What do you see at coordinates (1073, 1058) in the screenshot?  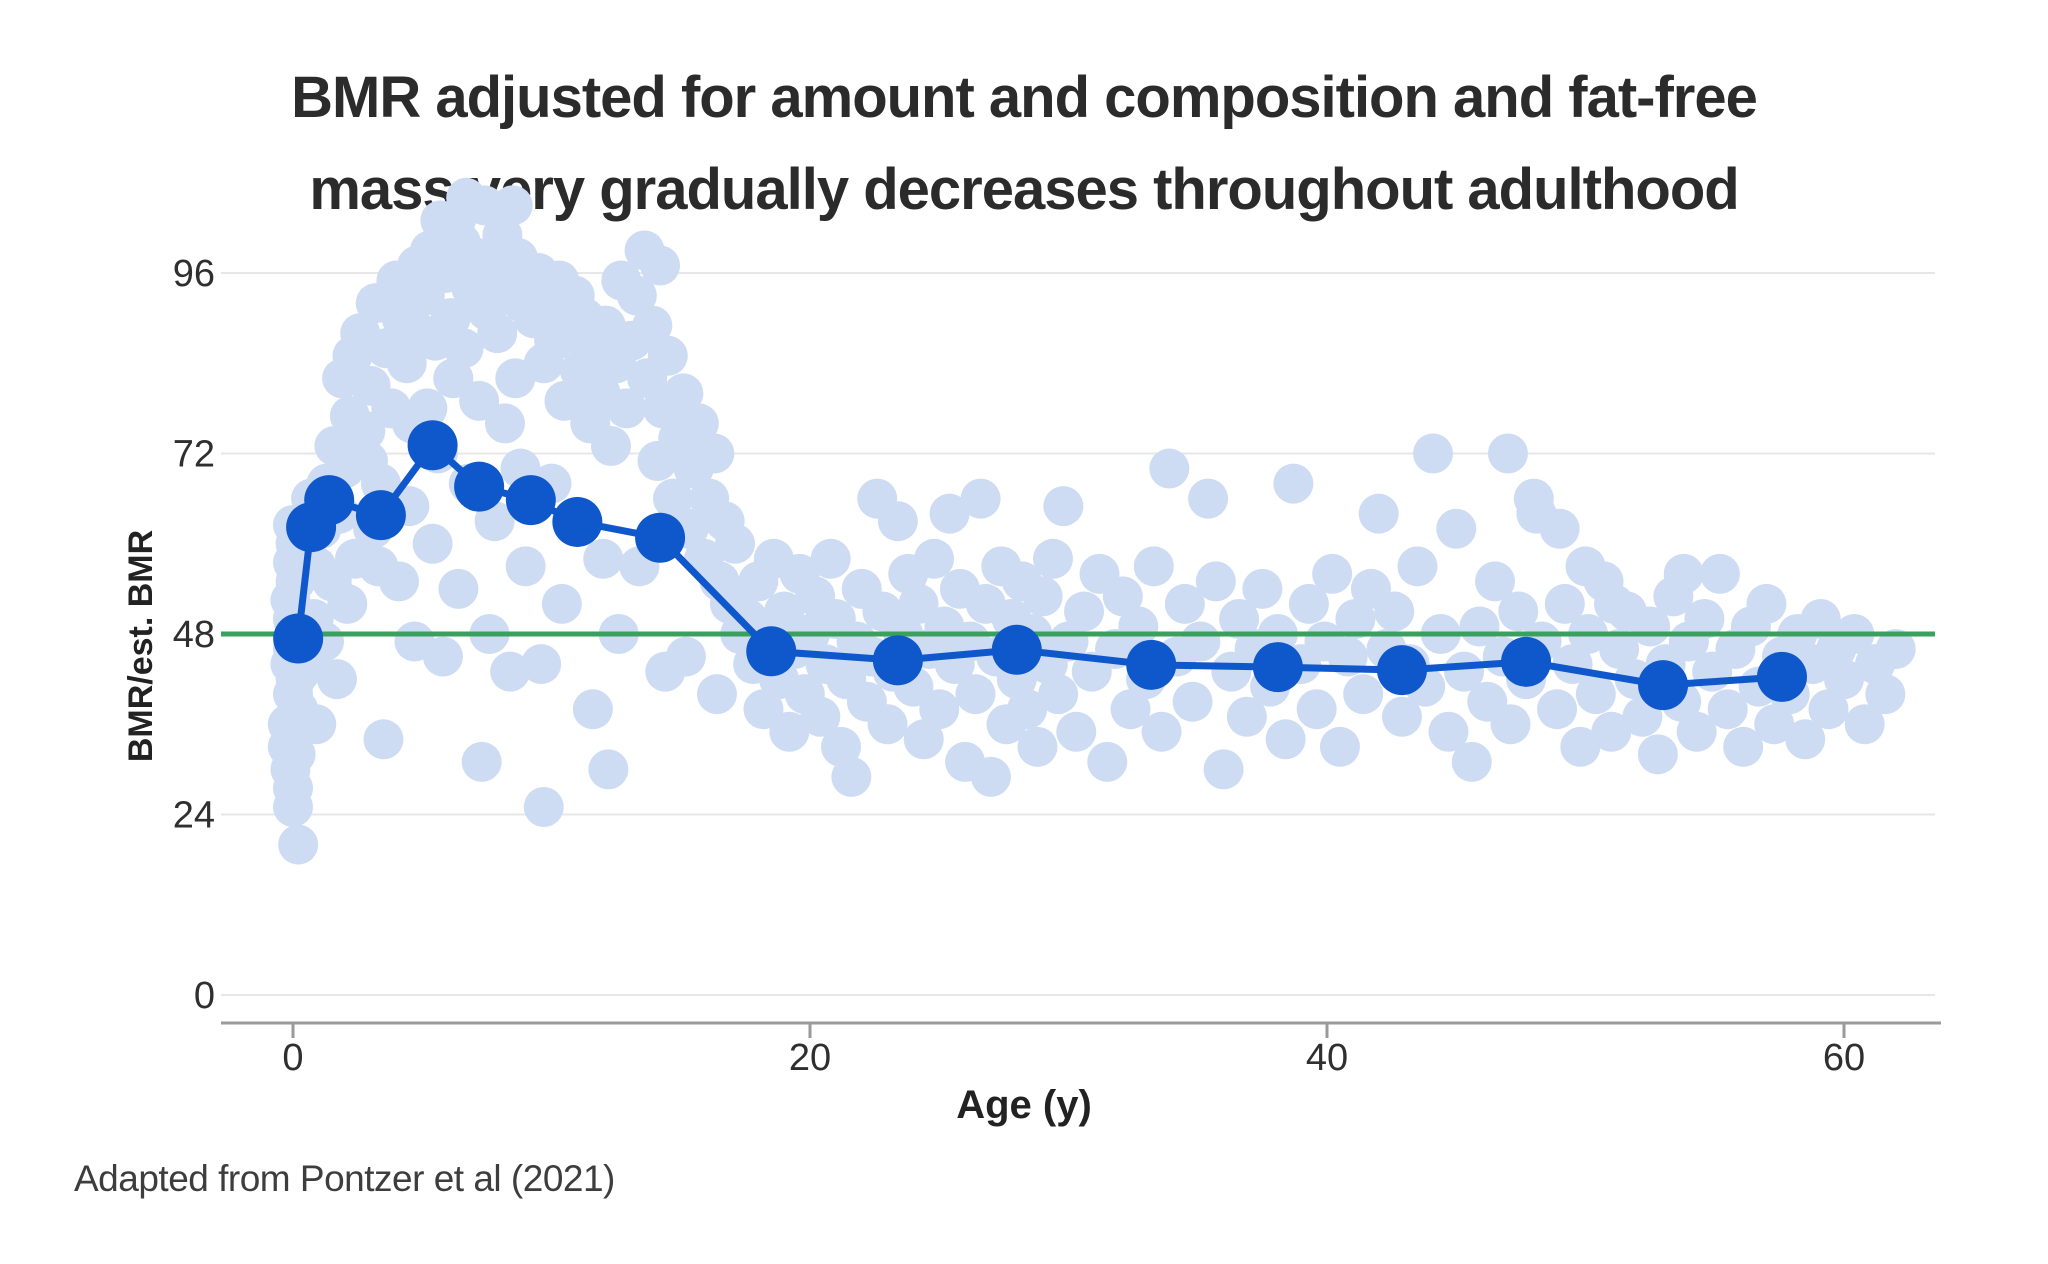 I see `x-tick-labels: 0 20 40 60` at bounding box center [1073, 1058].